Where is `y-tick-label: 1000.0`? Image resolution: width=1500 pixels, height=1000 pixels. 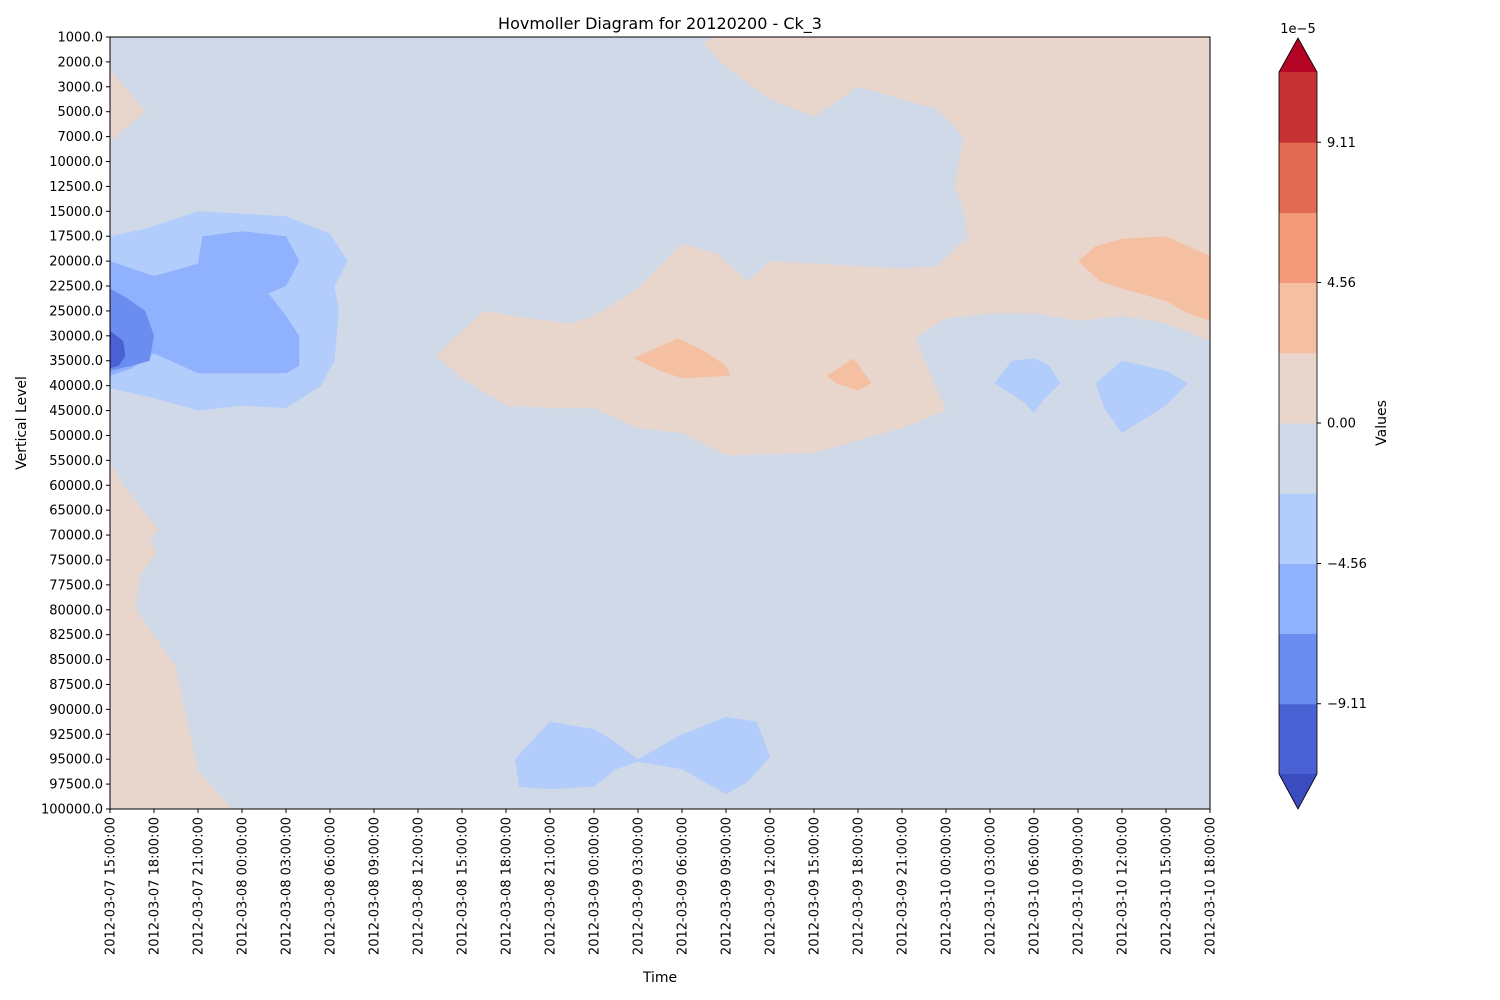 y-tick-label: 1000.0 is located at coordinates (81, 38).